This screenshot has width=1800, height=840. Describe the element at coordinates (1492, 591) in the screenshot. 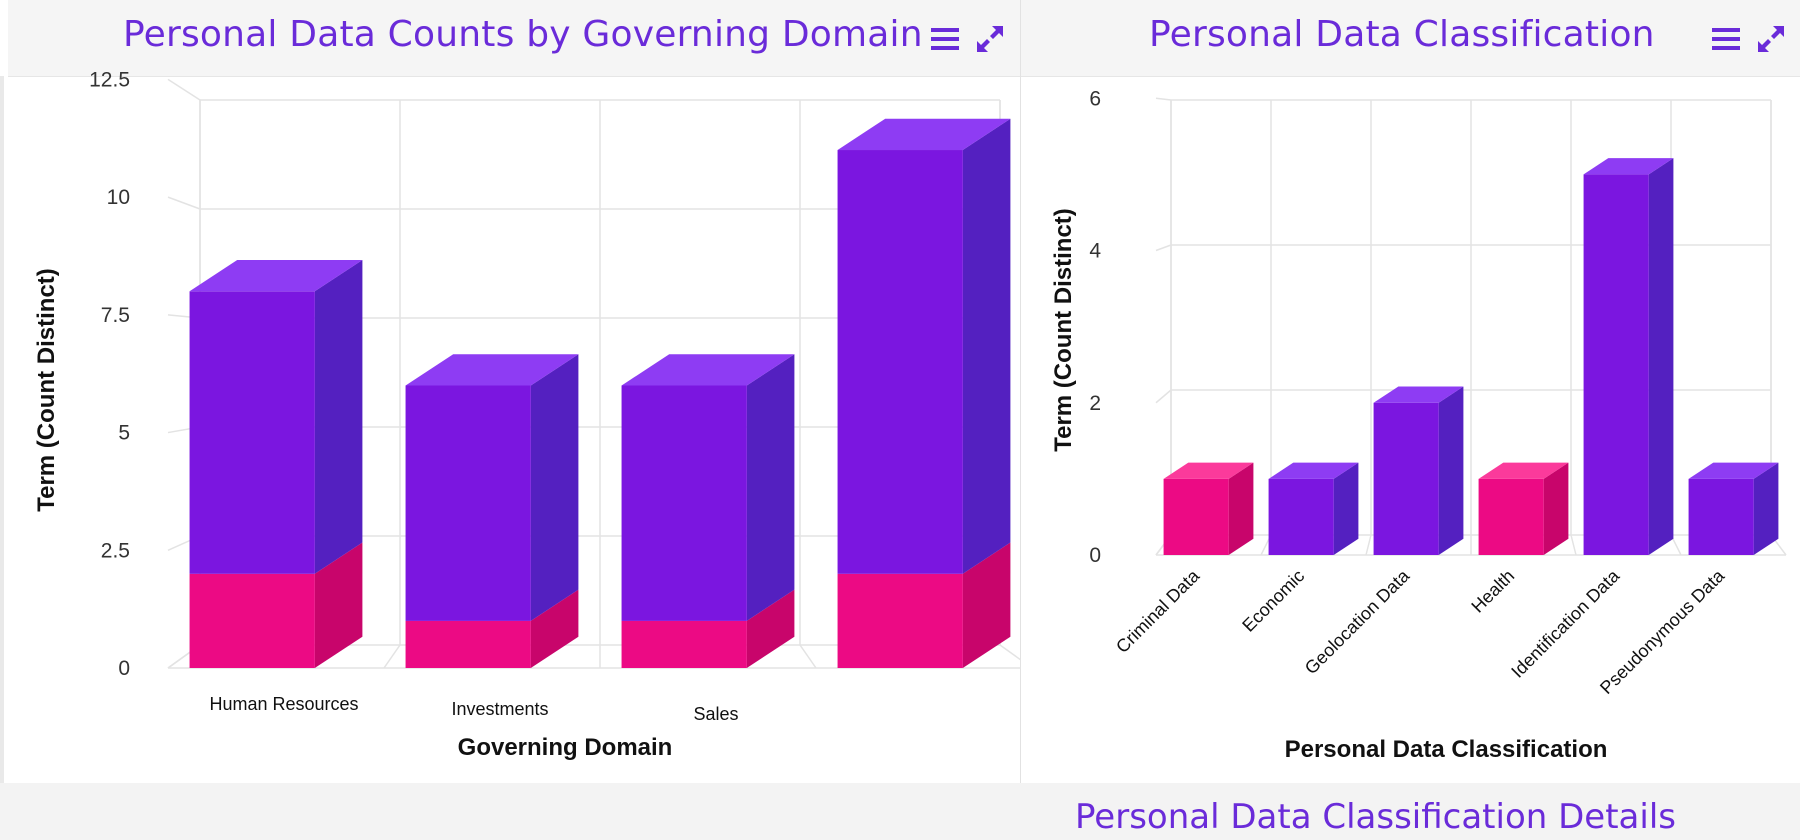

I see `x-category-label: Health` at that location.